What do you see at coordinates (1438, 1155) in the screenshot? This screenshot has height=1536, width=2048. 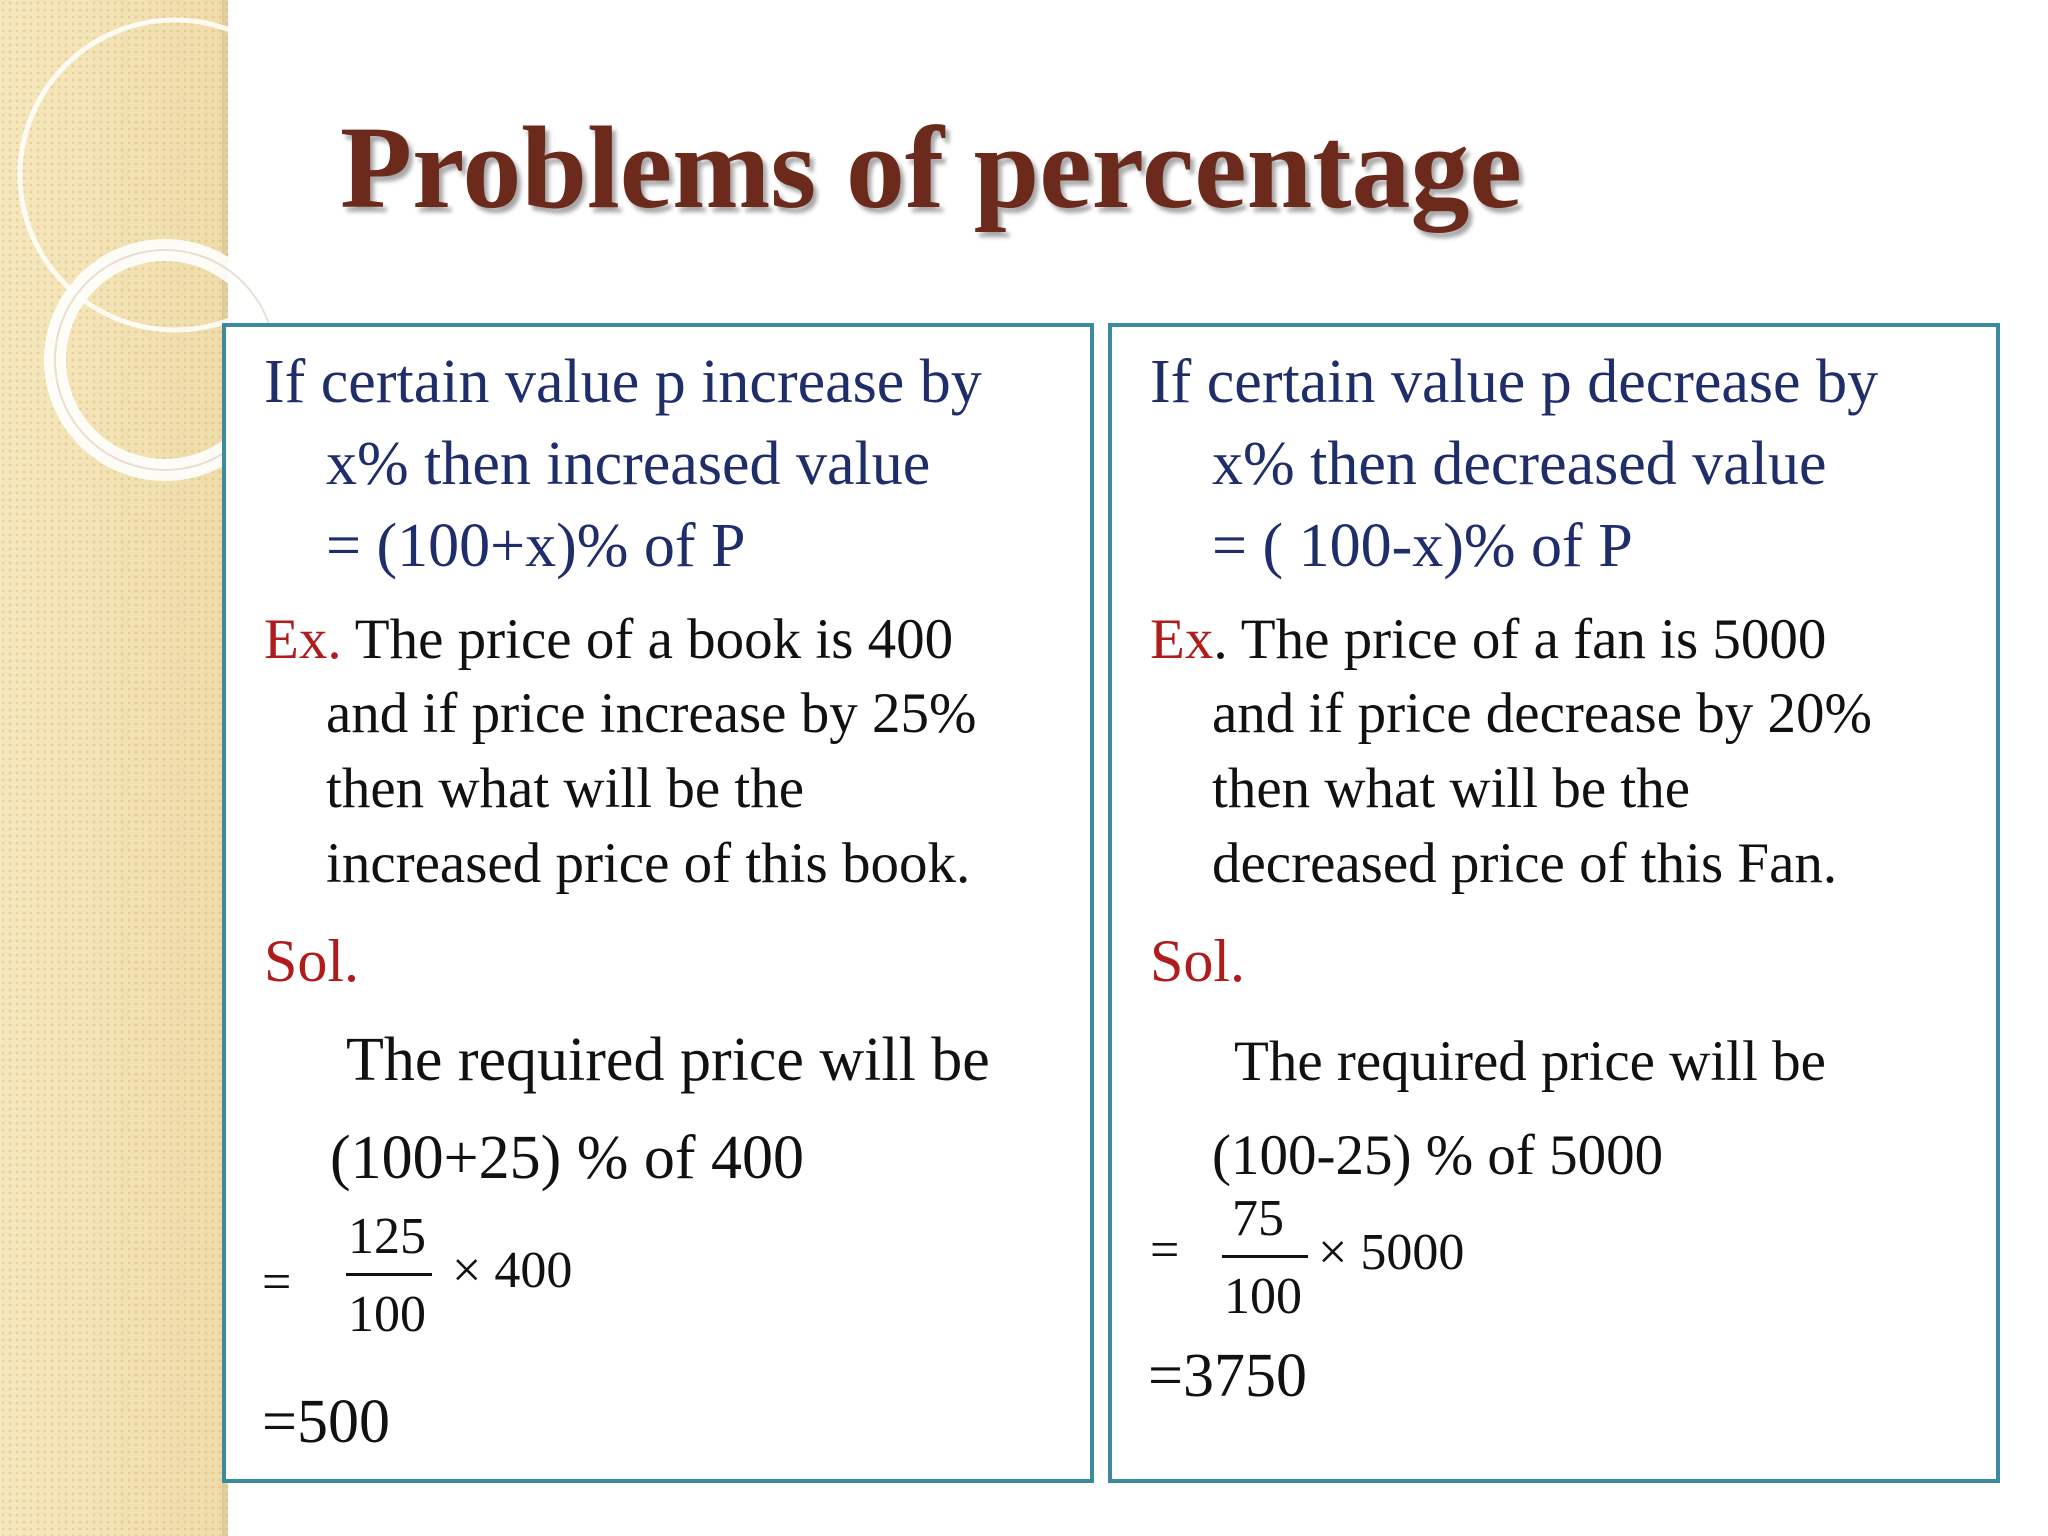 I see `expression: (100-25) % of 5000` at bounding box center [1438, 1155].